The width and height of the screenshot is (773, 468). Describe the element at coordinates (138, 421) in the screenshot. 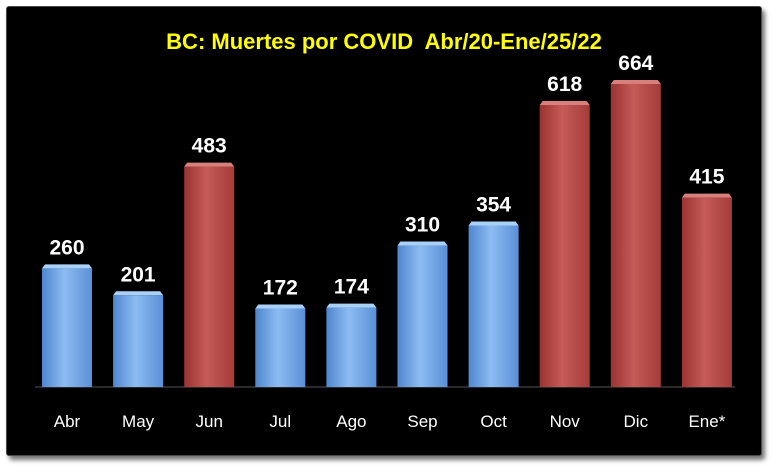

I see `x-tick-label: May` at that location.